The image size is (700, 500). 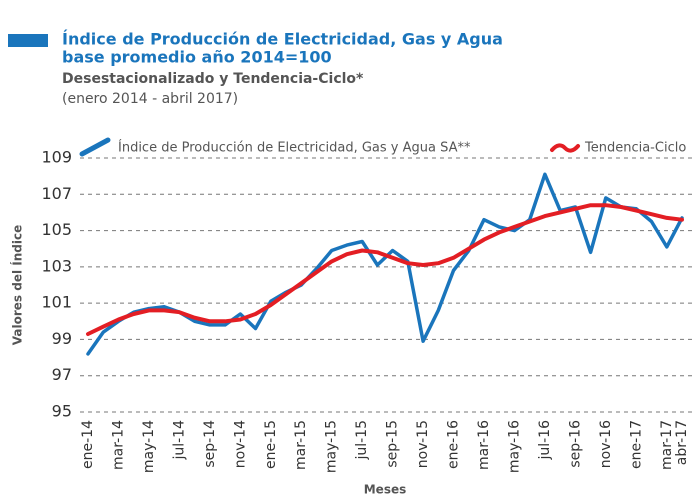 I want to click on x-tick-label: ene-14, so click(x=88, y=444).